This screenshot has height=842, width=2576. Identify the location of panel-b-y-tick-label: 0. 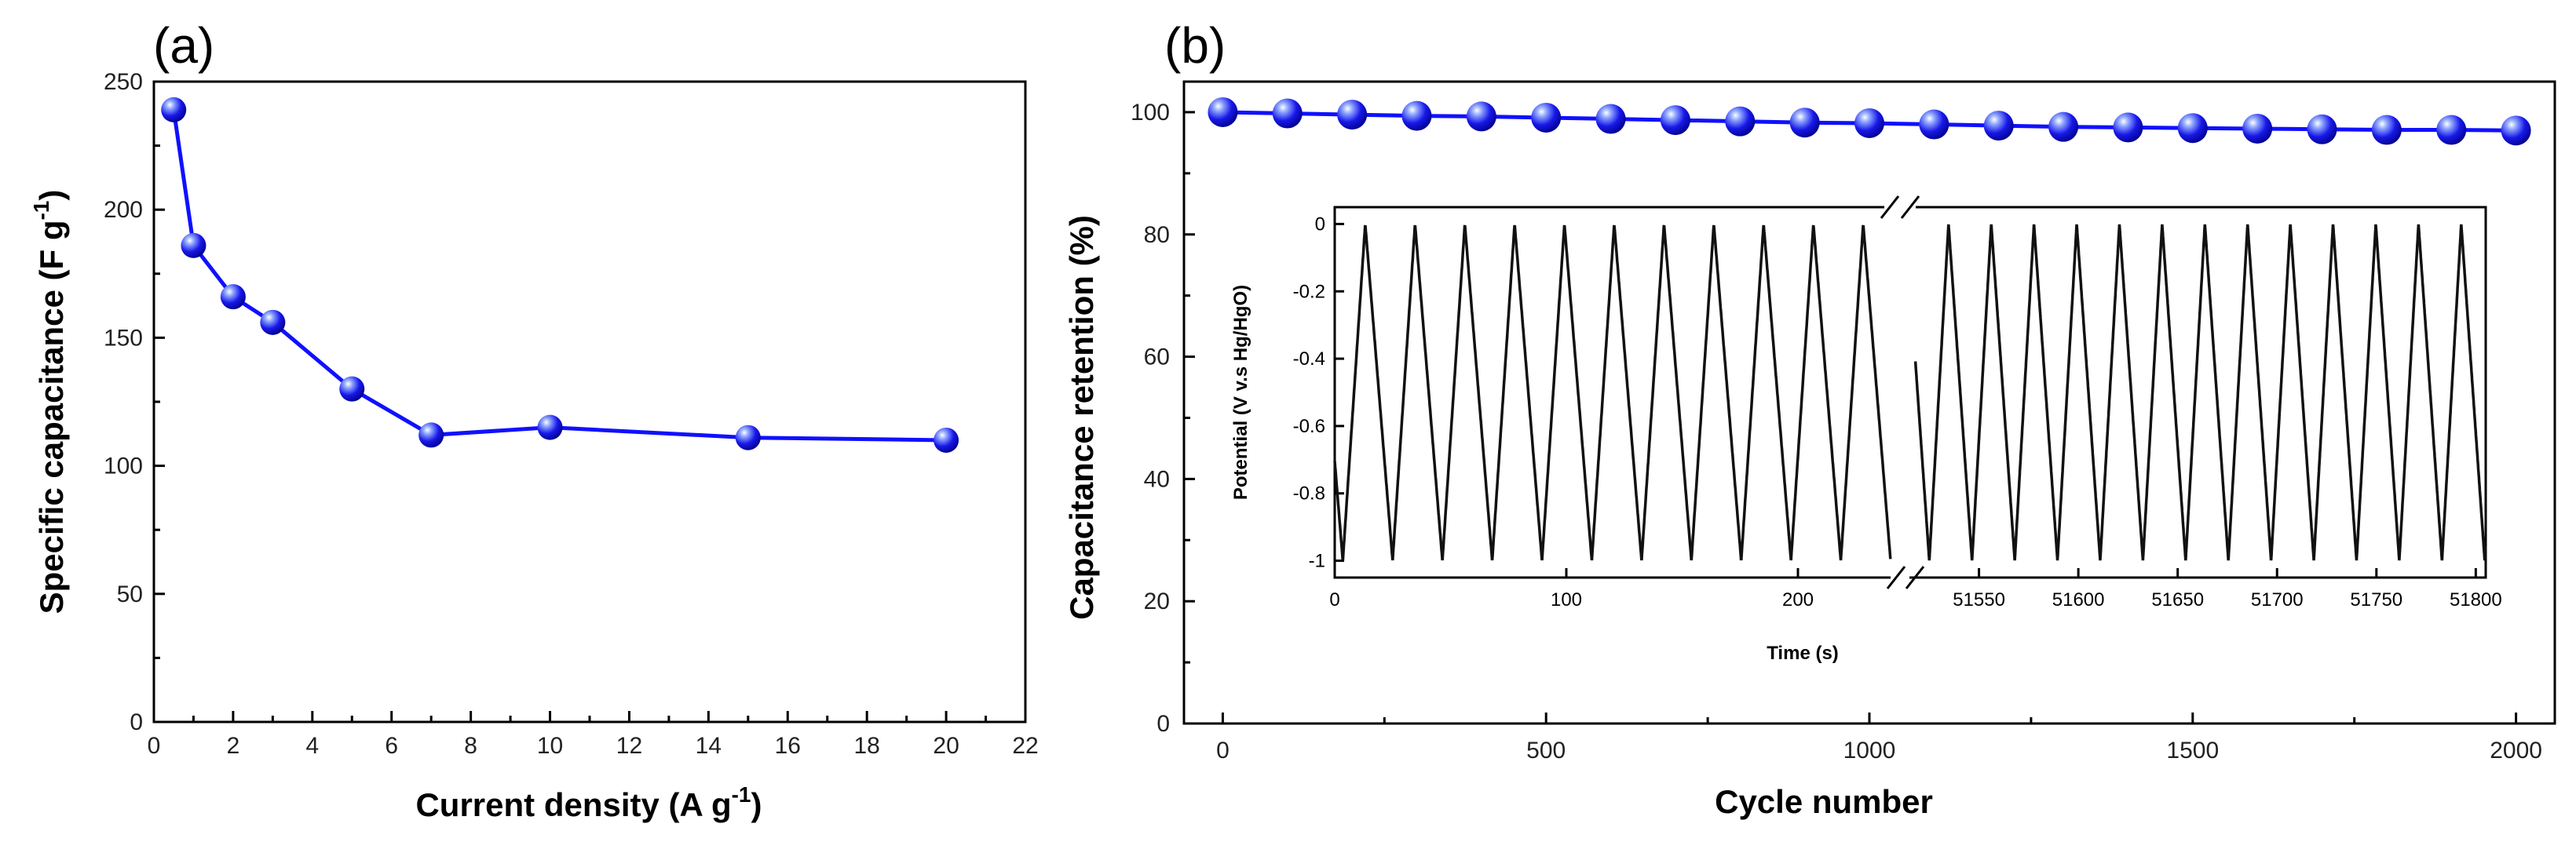
(1163, 724).